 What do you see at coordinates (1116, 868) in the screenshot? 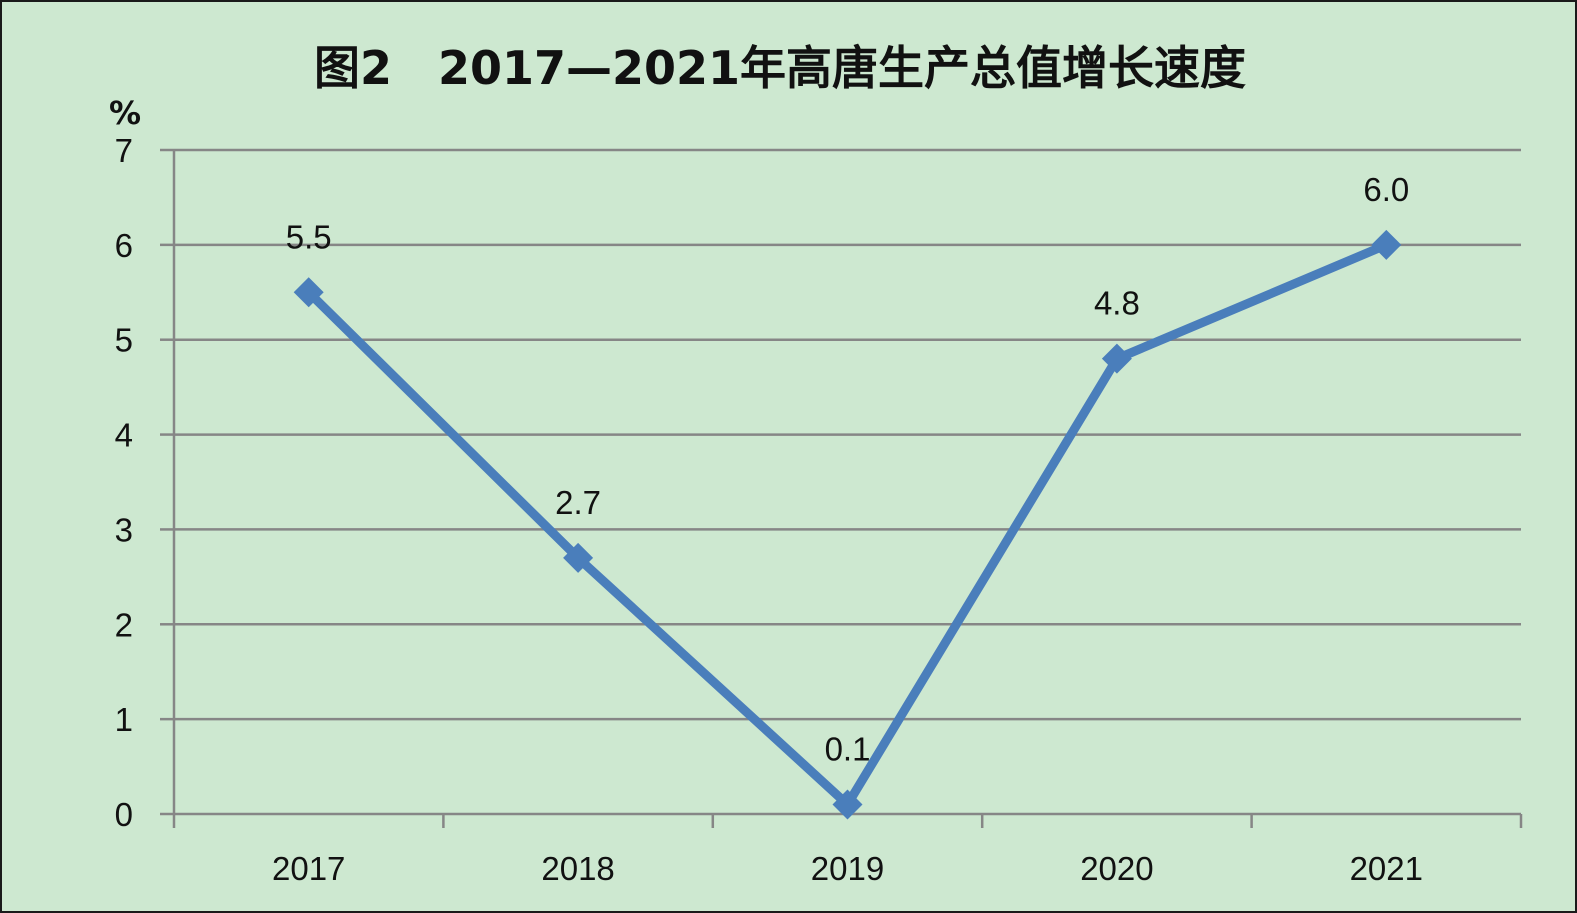
I see `x-tick-label-2020: 2020` at bounding box center [1116, 868].